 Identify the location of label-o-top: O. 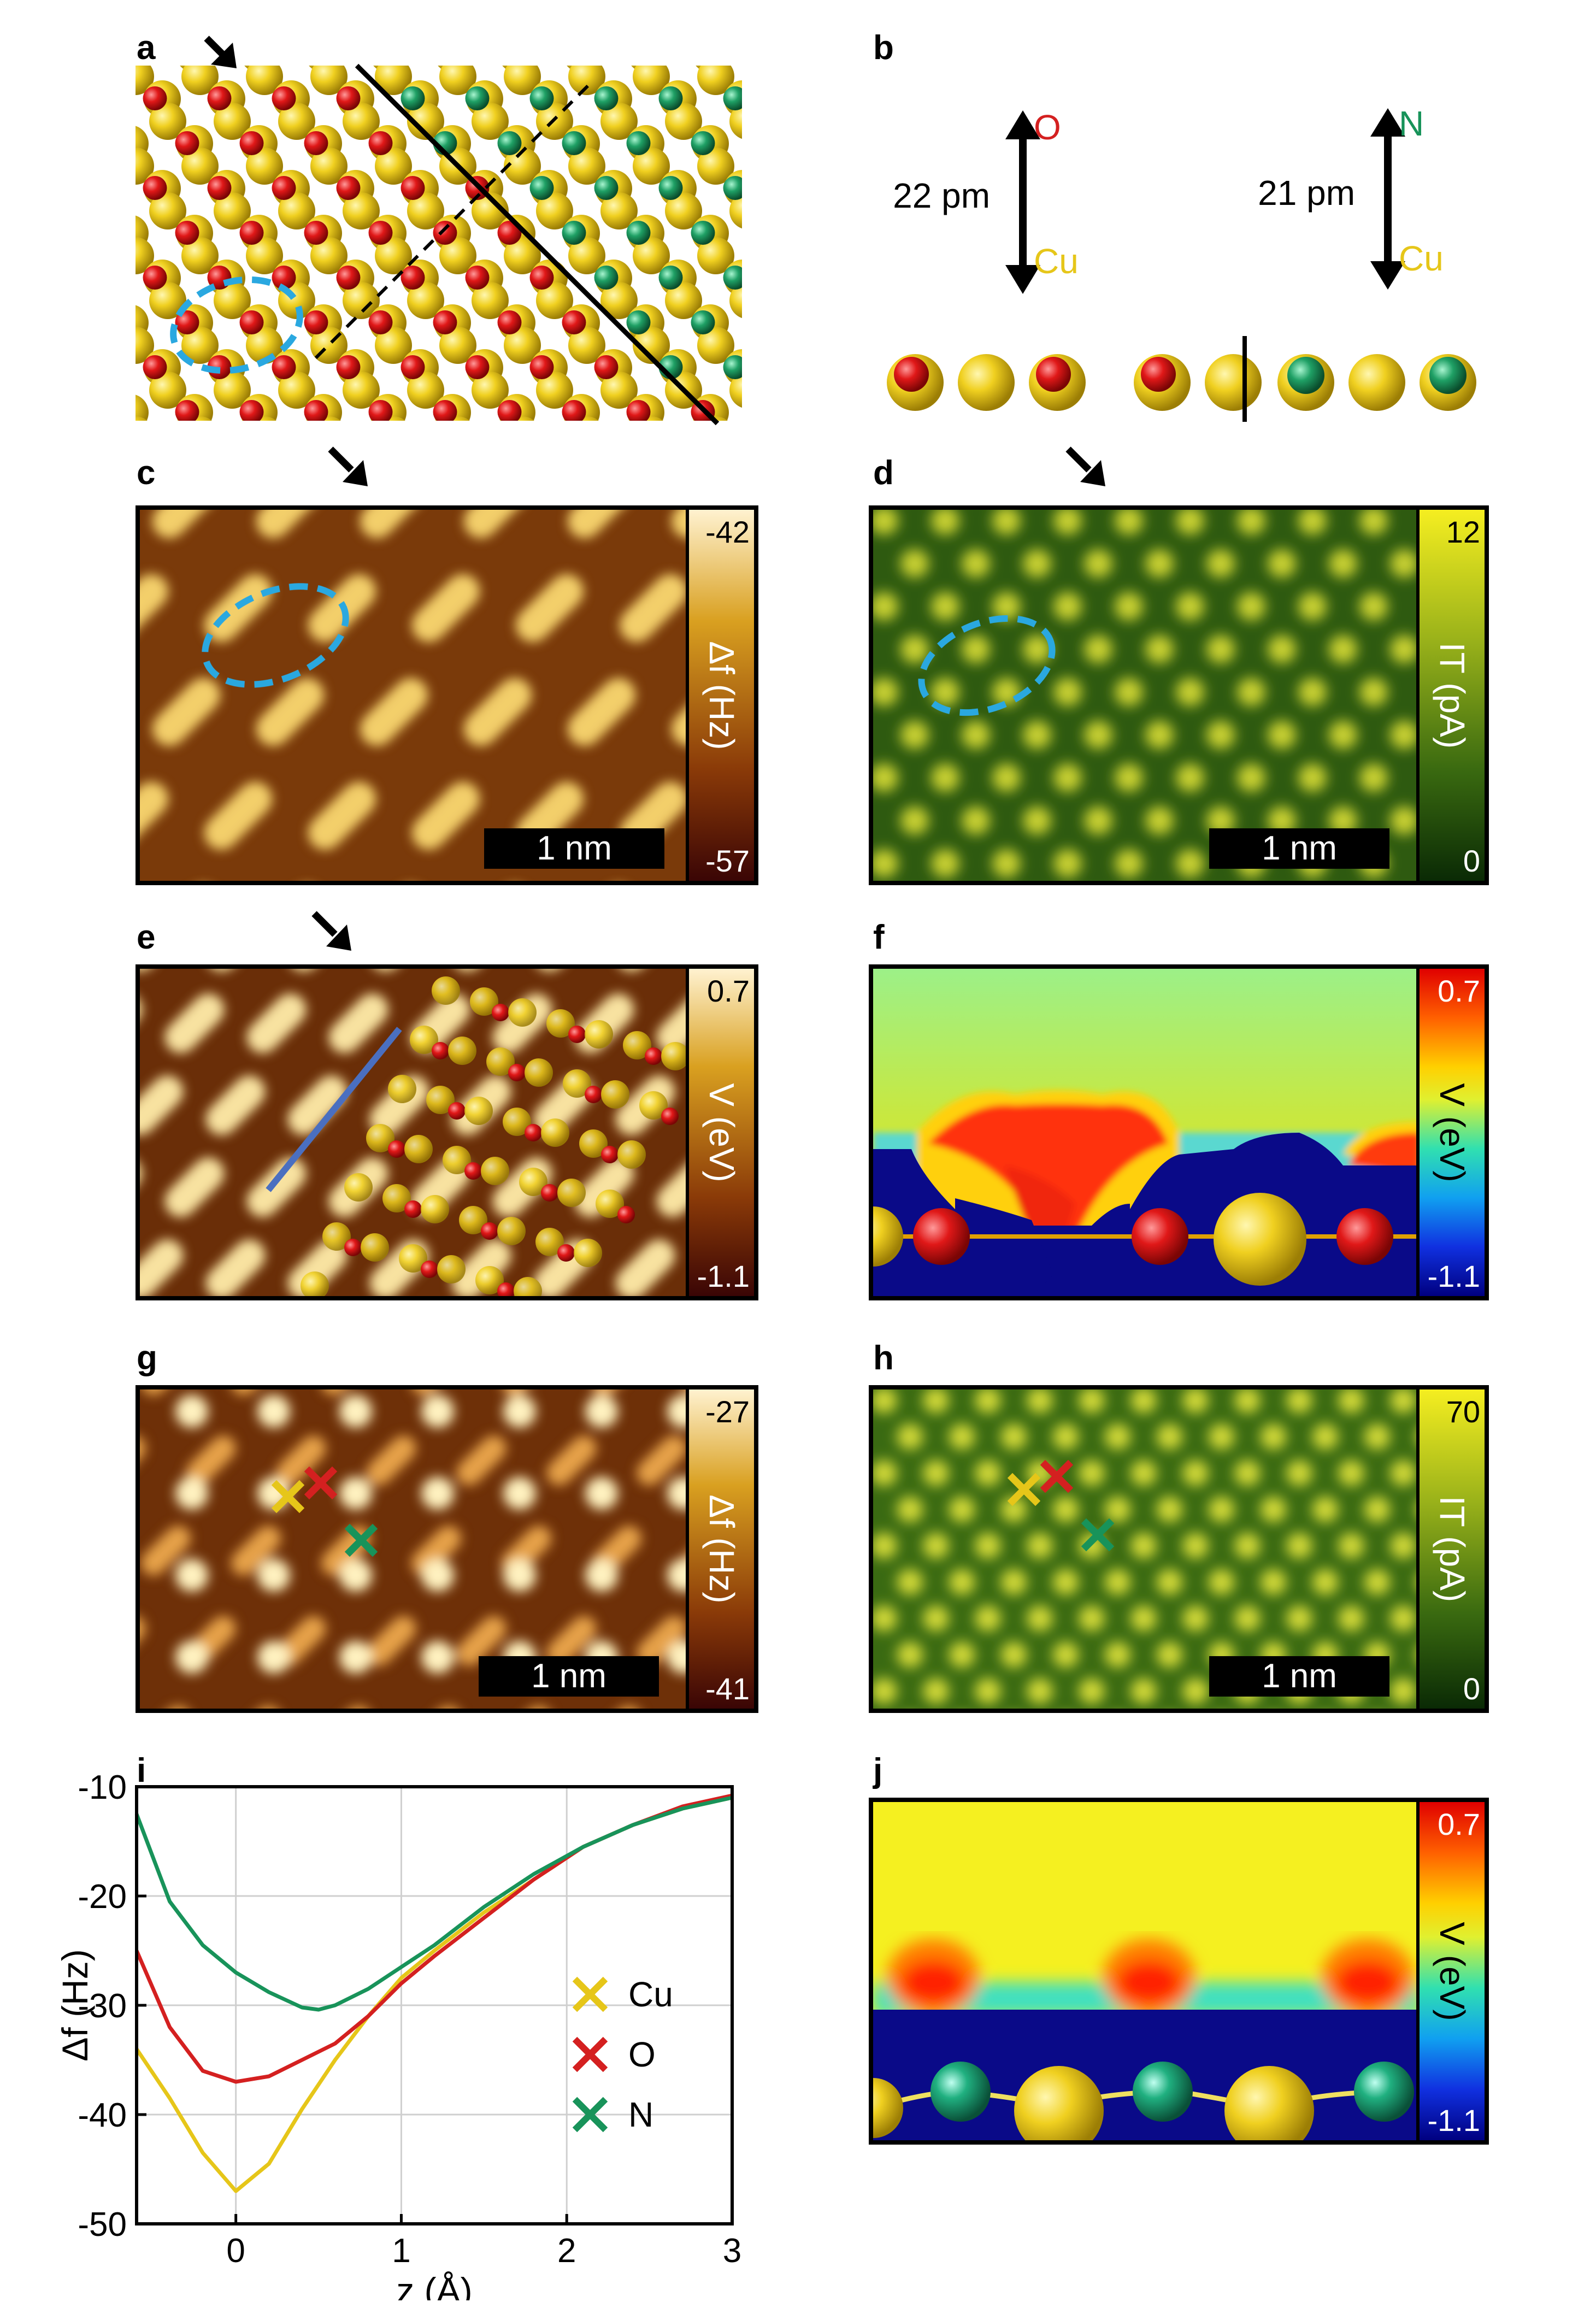
(1047, 127).